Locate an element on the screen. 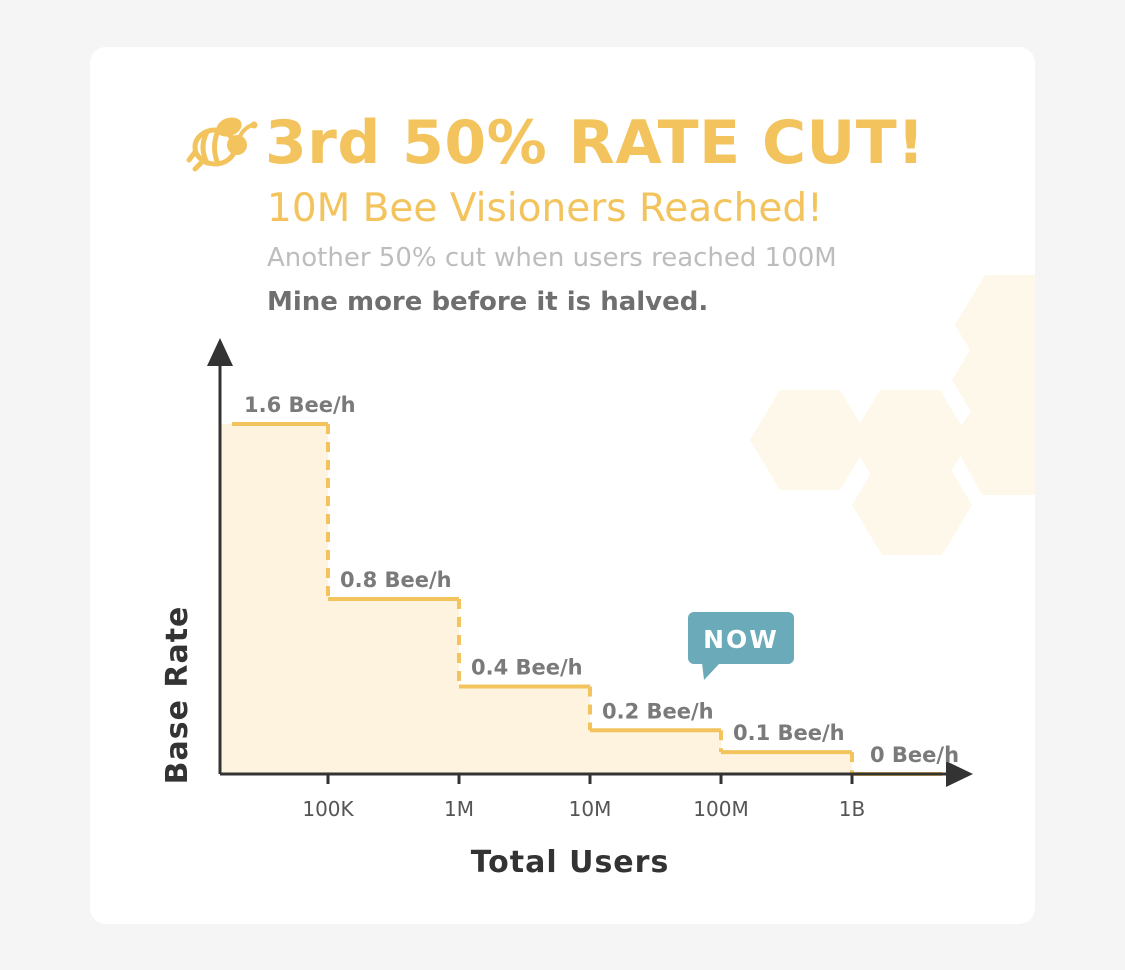  now-callout: NOW is located at coordinates (741, 646).